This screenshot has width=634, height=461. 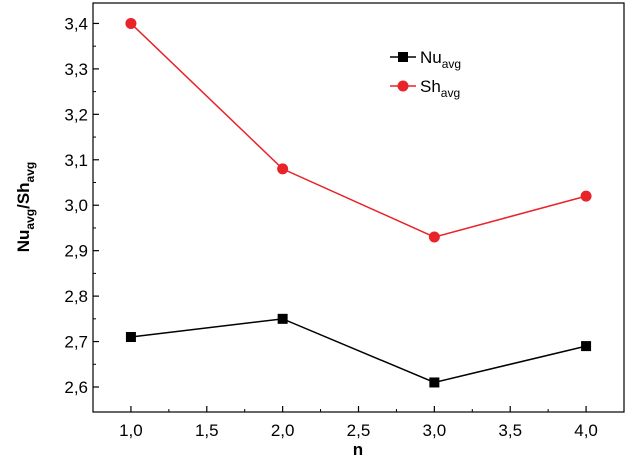 What do you see at coordinates (425, 74) in the screenshot?
I see `legend: Nuavg Shavg` at bounding box center [425, 74].